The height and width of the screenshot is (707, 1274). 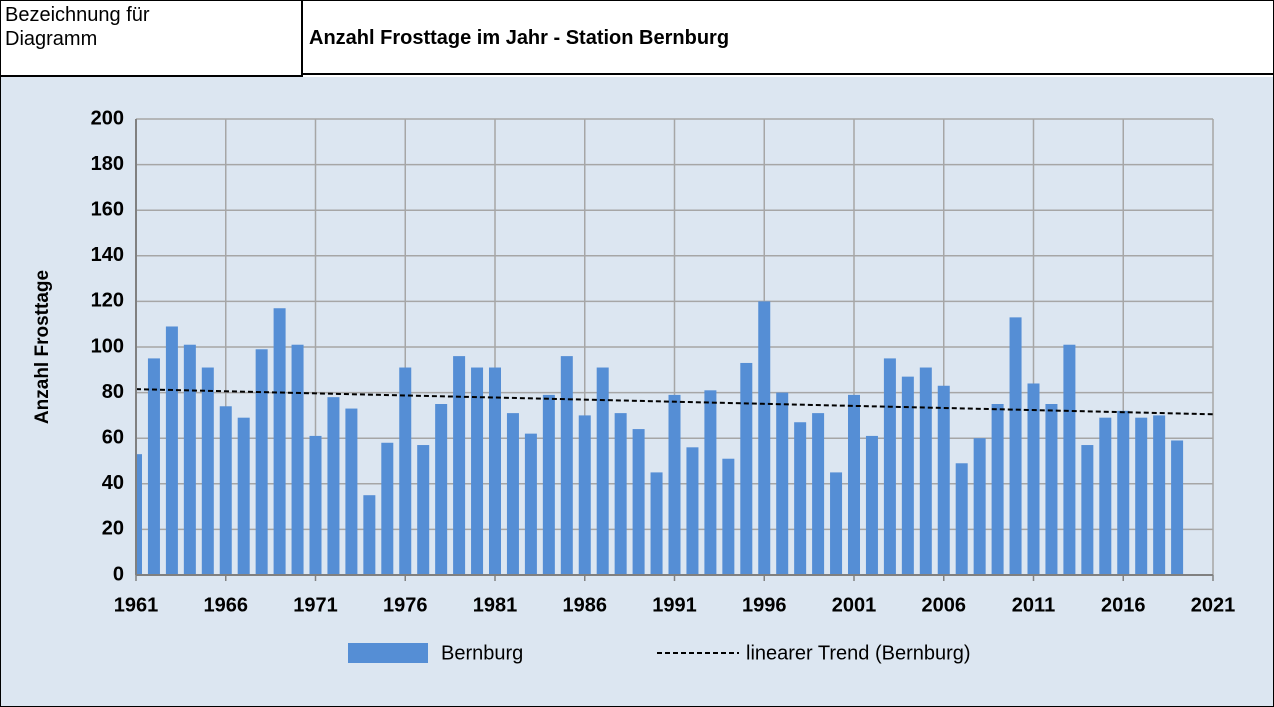 What do you see at coordinates (405, 605) in the screenshot?
I see `x-tick-label: 1976` at bounding box center [405, 605].